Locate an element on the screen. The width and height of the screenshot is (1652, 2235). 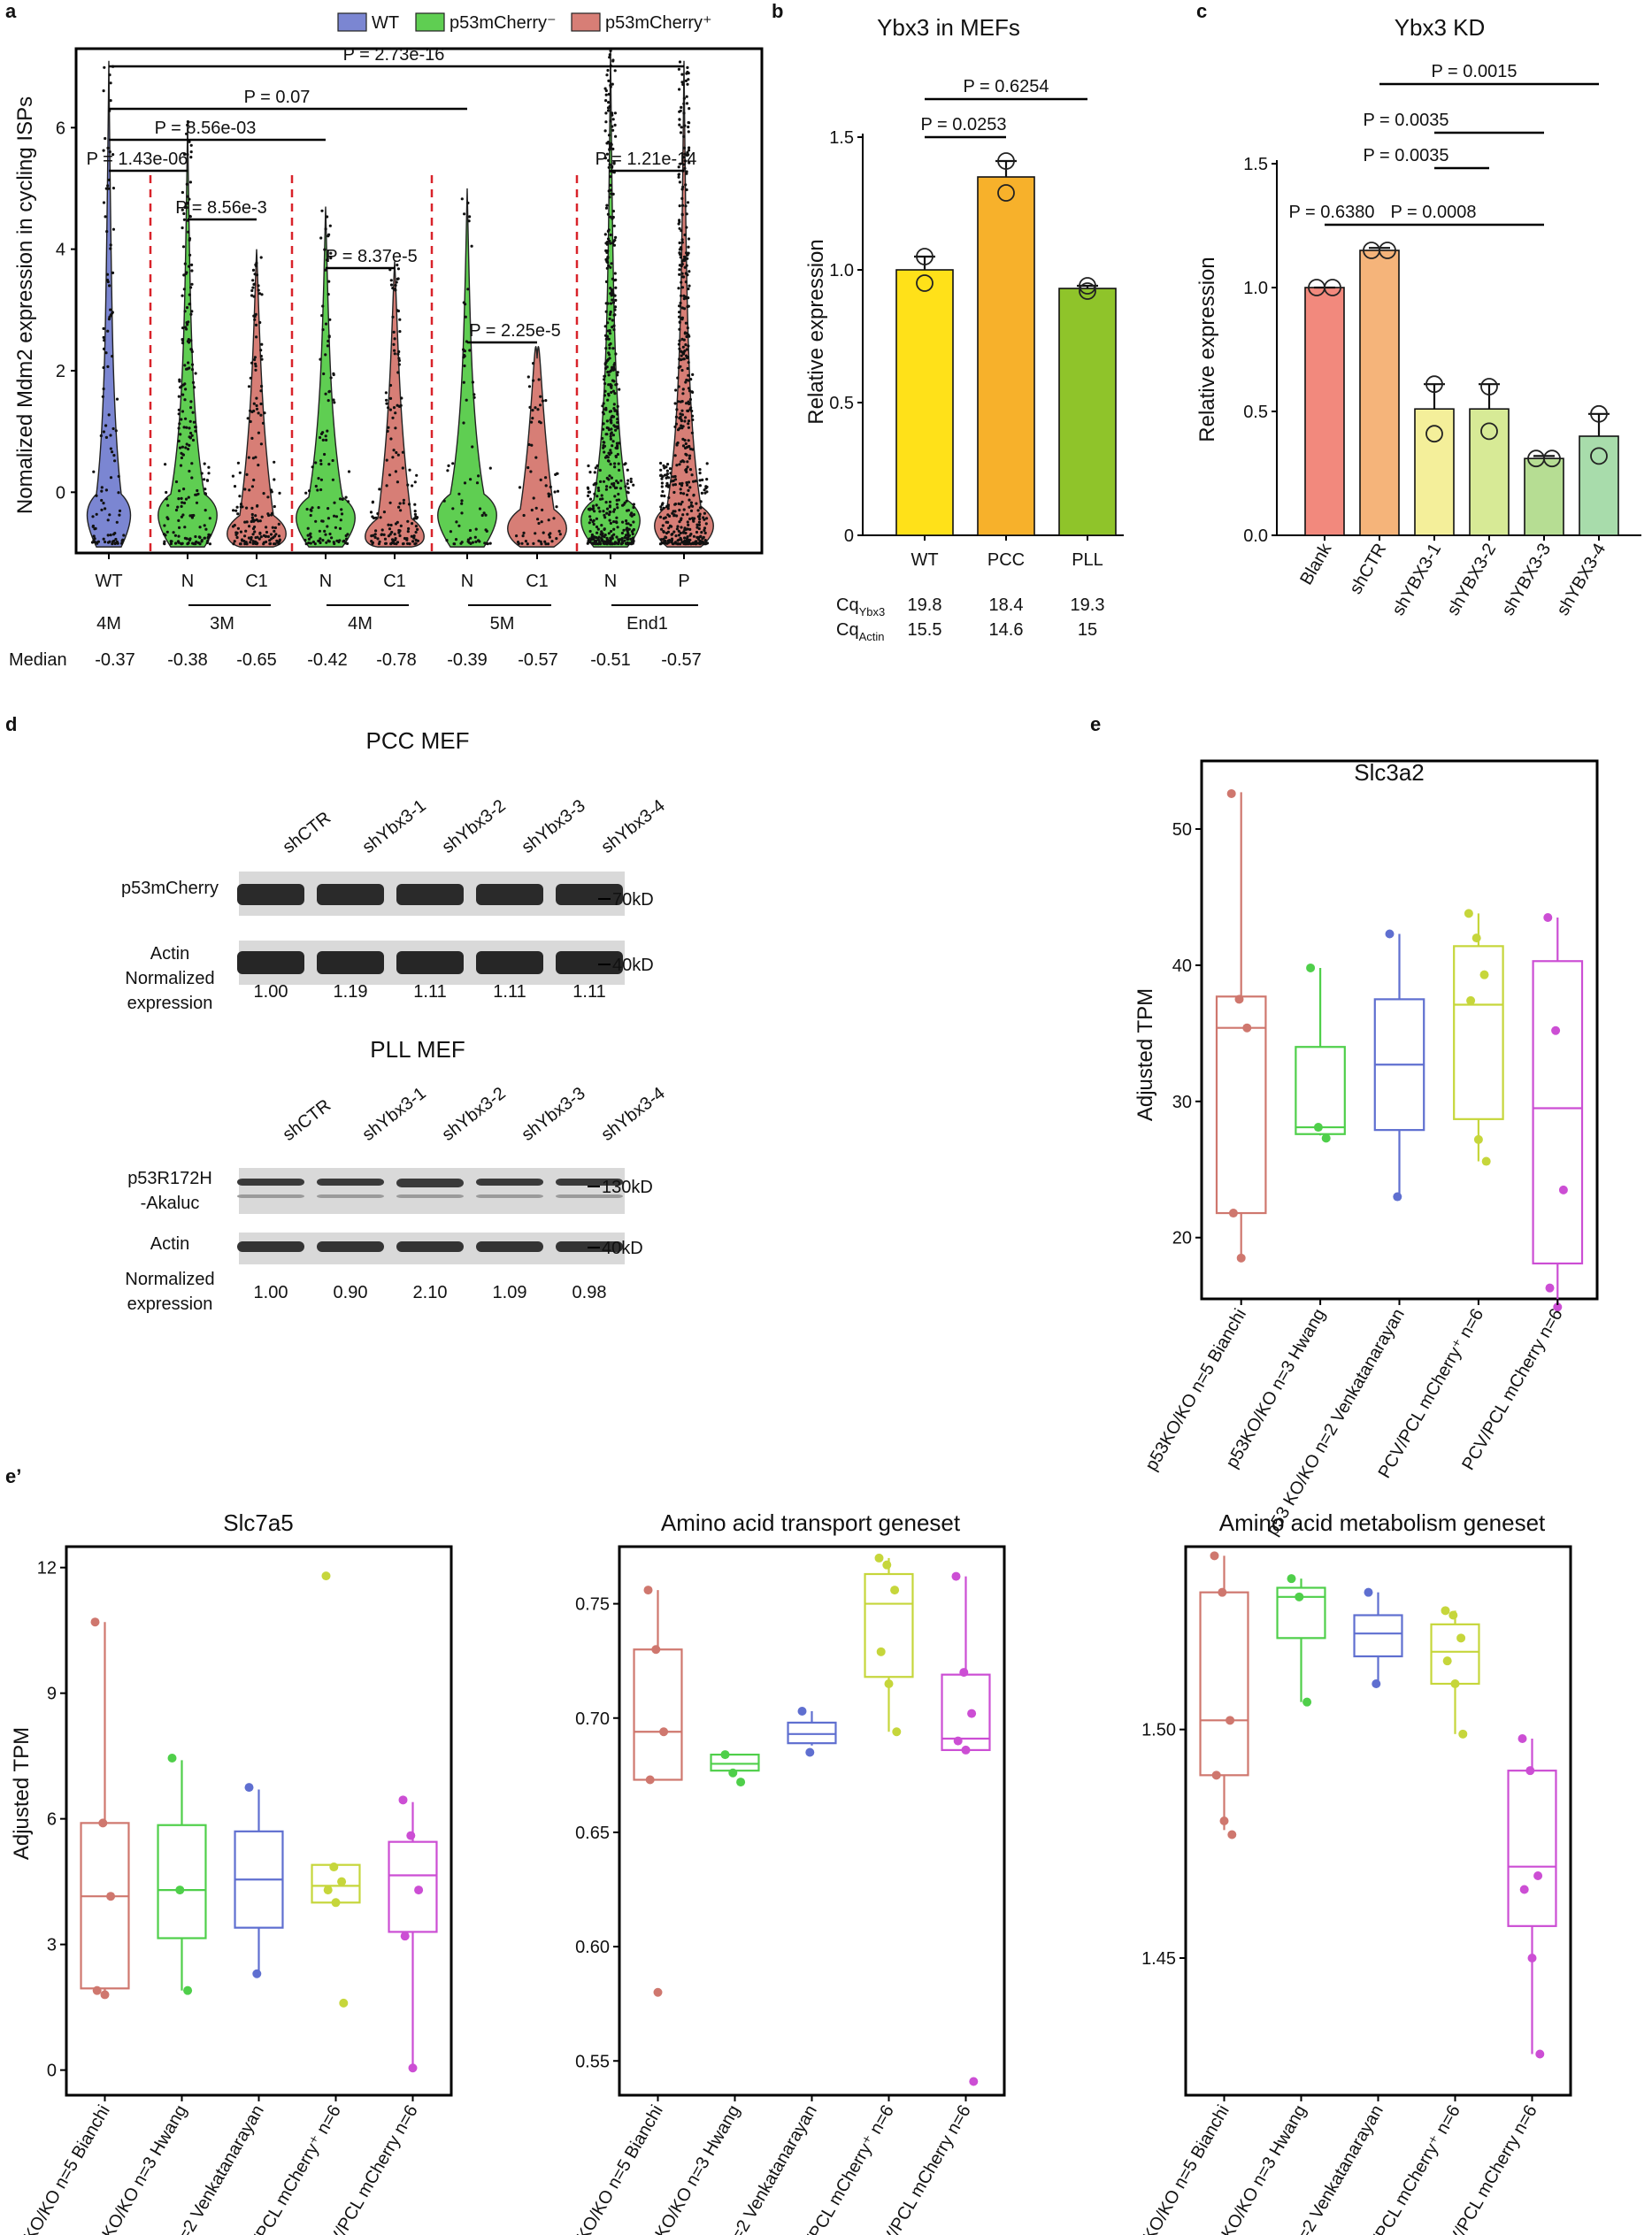
comparison-pvalue-a: P = 8.56e-03 is located at coordinates (206, 129).